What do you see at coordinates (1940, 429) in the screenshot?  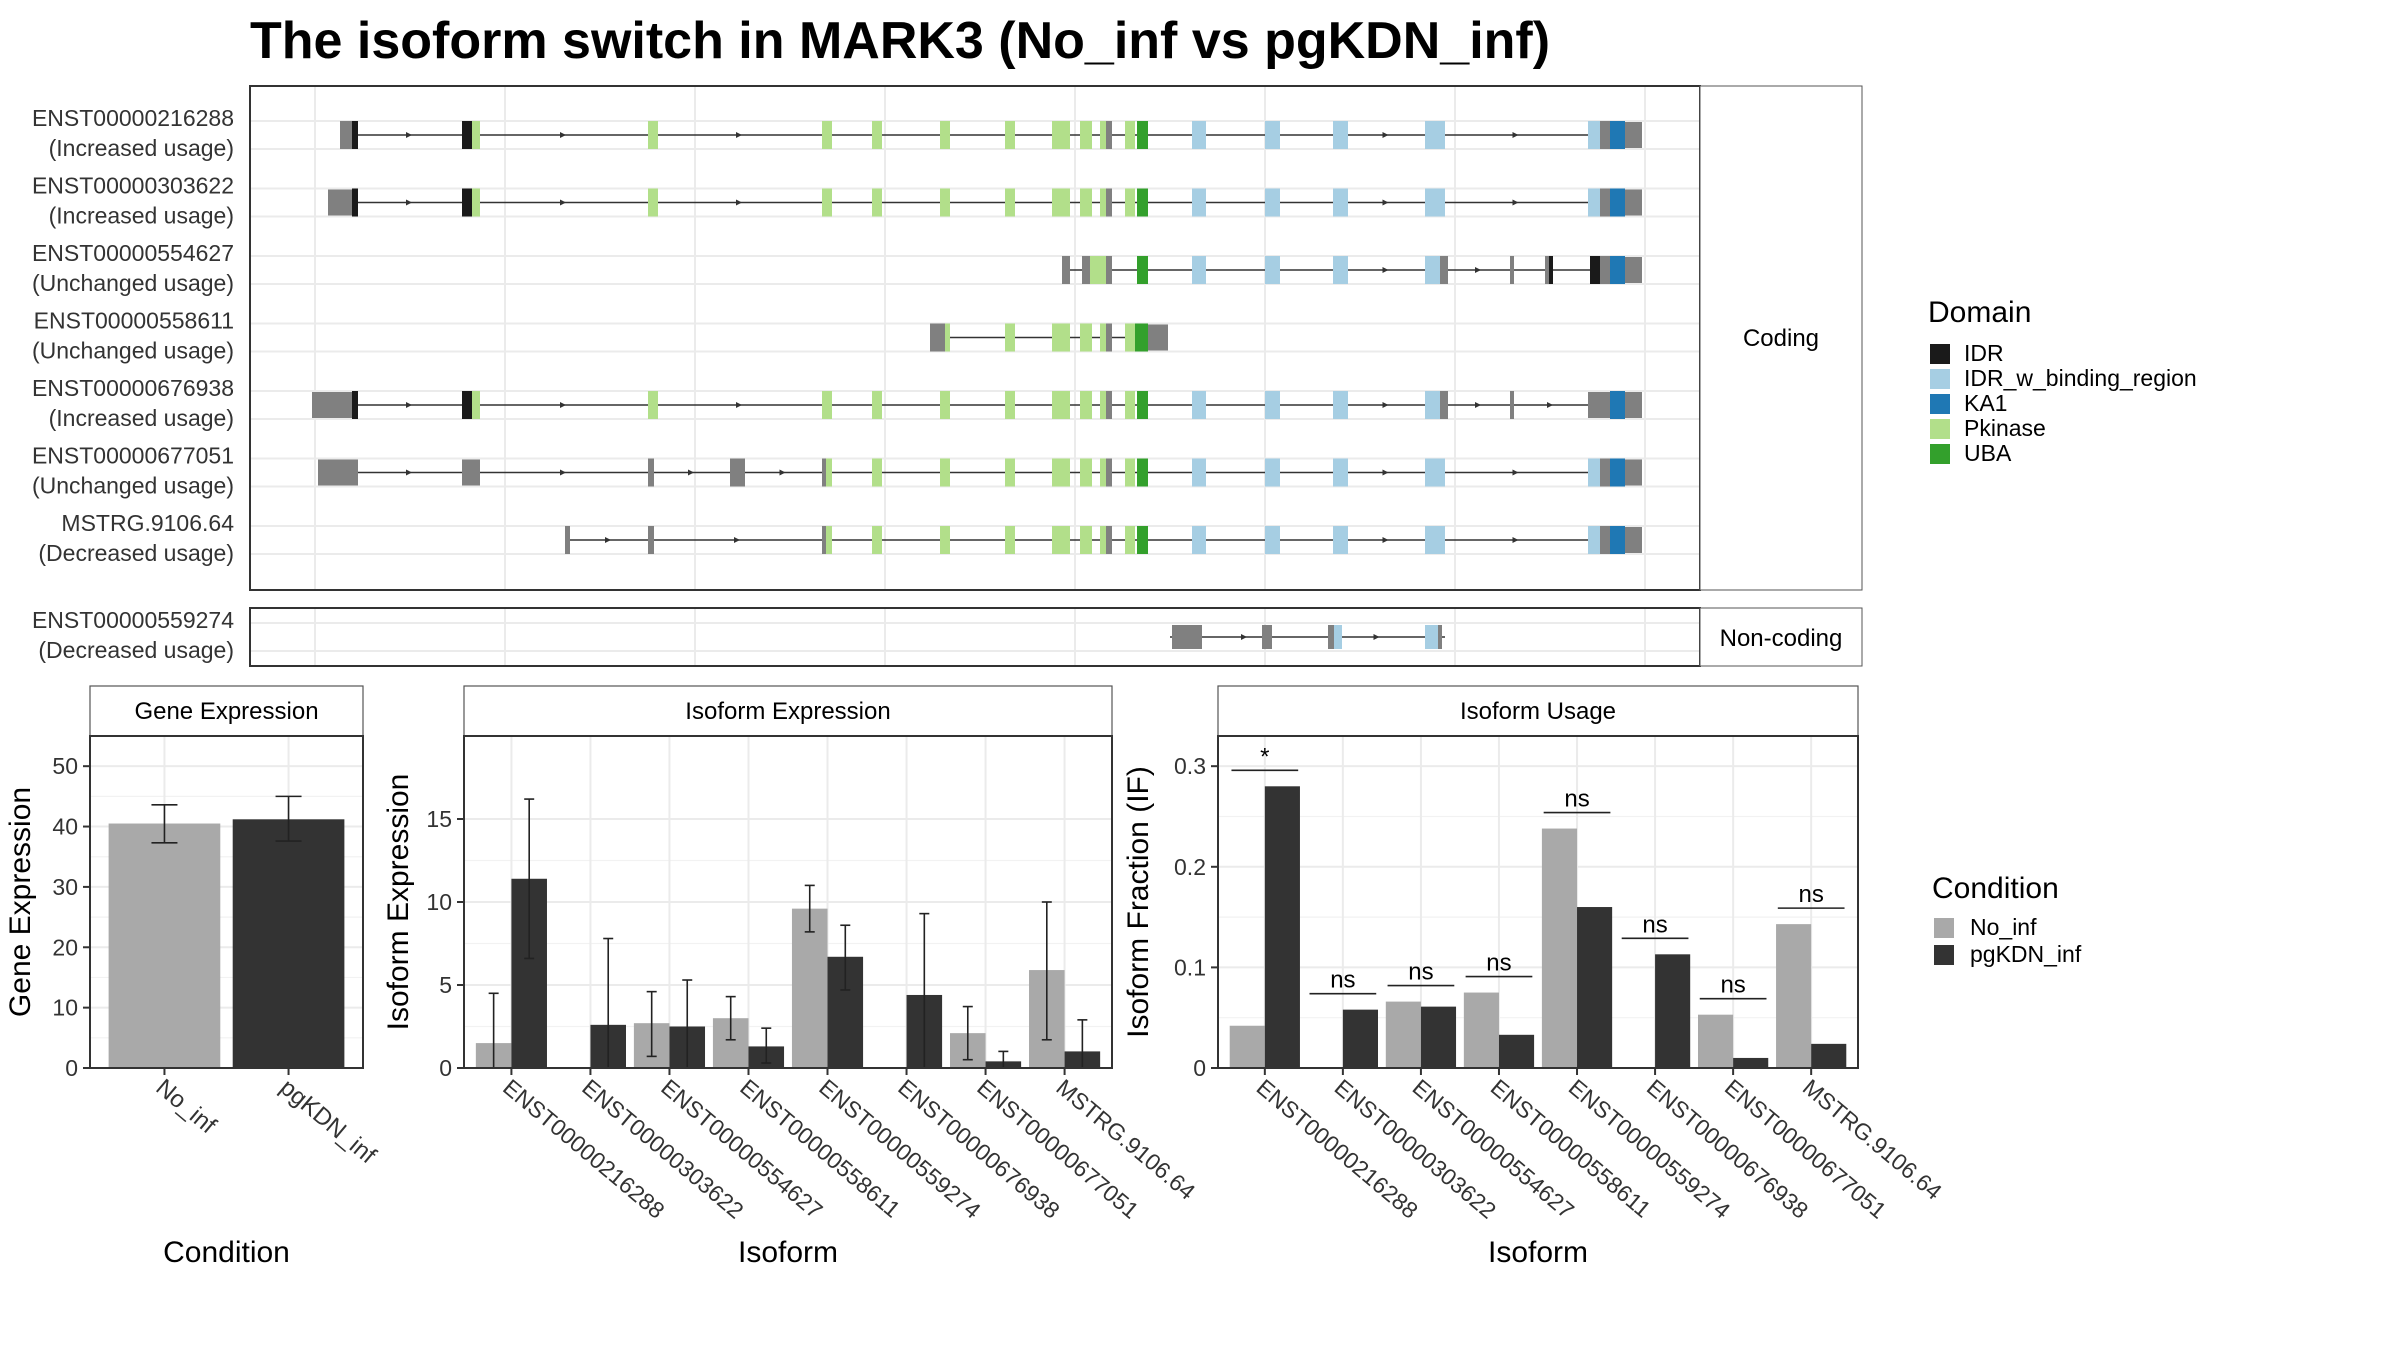 I see `legend-key-Pkinase` at bounding box center [1940, 429].